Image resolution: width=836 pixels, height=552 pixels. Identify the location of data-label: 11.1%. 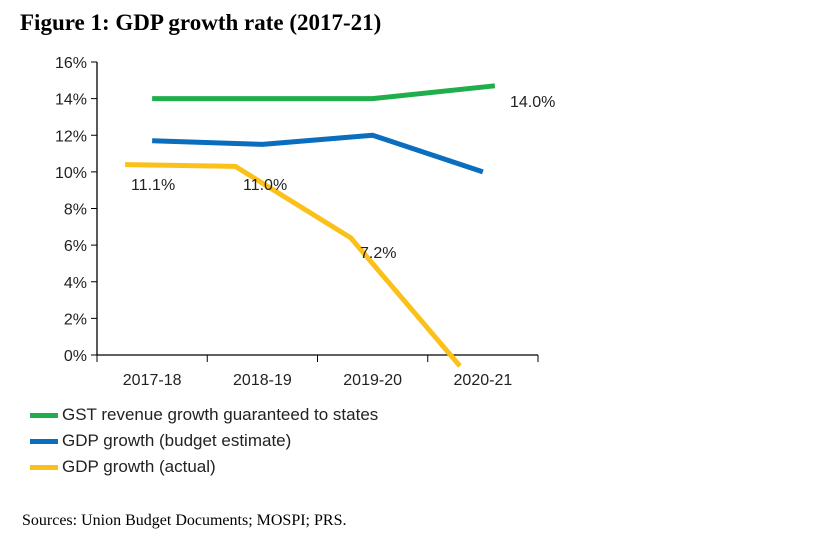
(153, 185).